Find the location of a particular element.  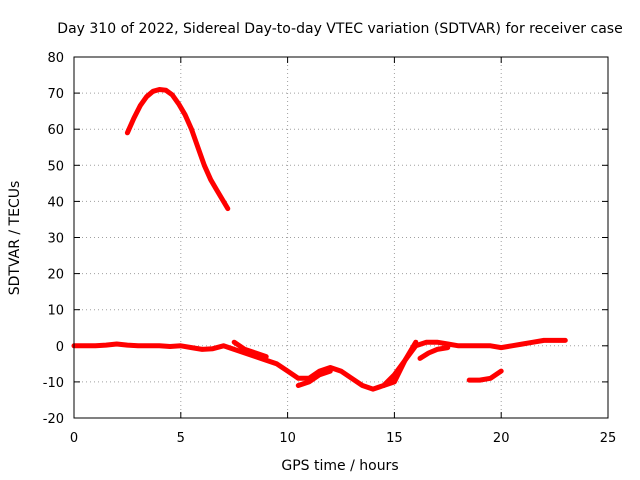

y-tick-label: 40 is located at coordinates (55, 202).